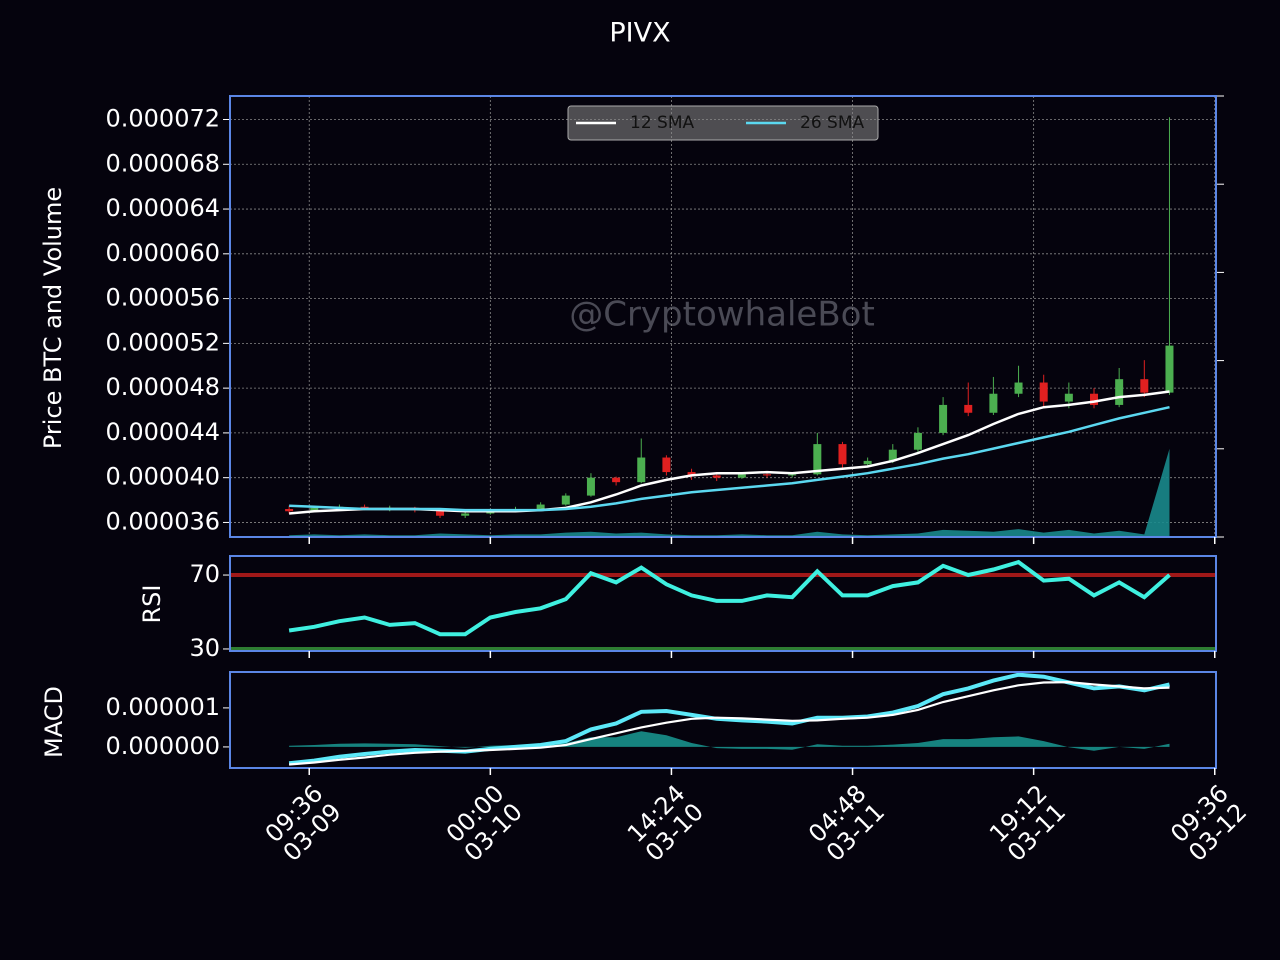  Describe the element at coordinates (162, 342) in the screenshot. I see `y-tick-label: 0.000052` at that location.